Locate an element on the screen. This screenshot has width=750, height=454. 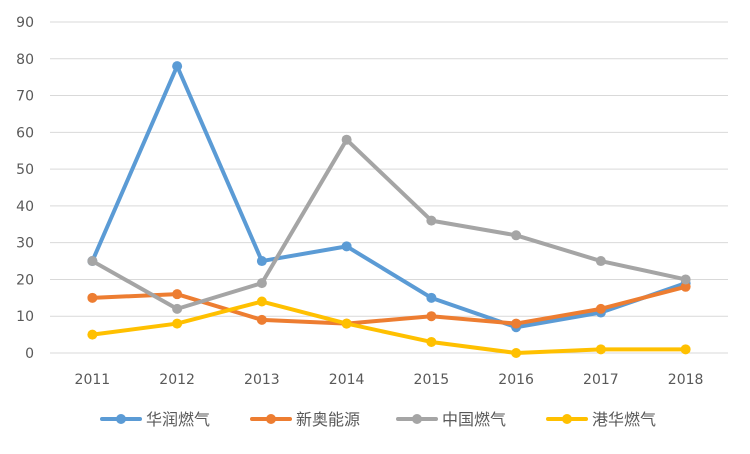
legend-label: 港华燃气 is located at coordinates (624, 419).